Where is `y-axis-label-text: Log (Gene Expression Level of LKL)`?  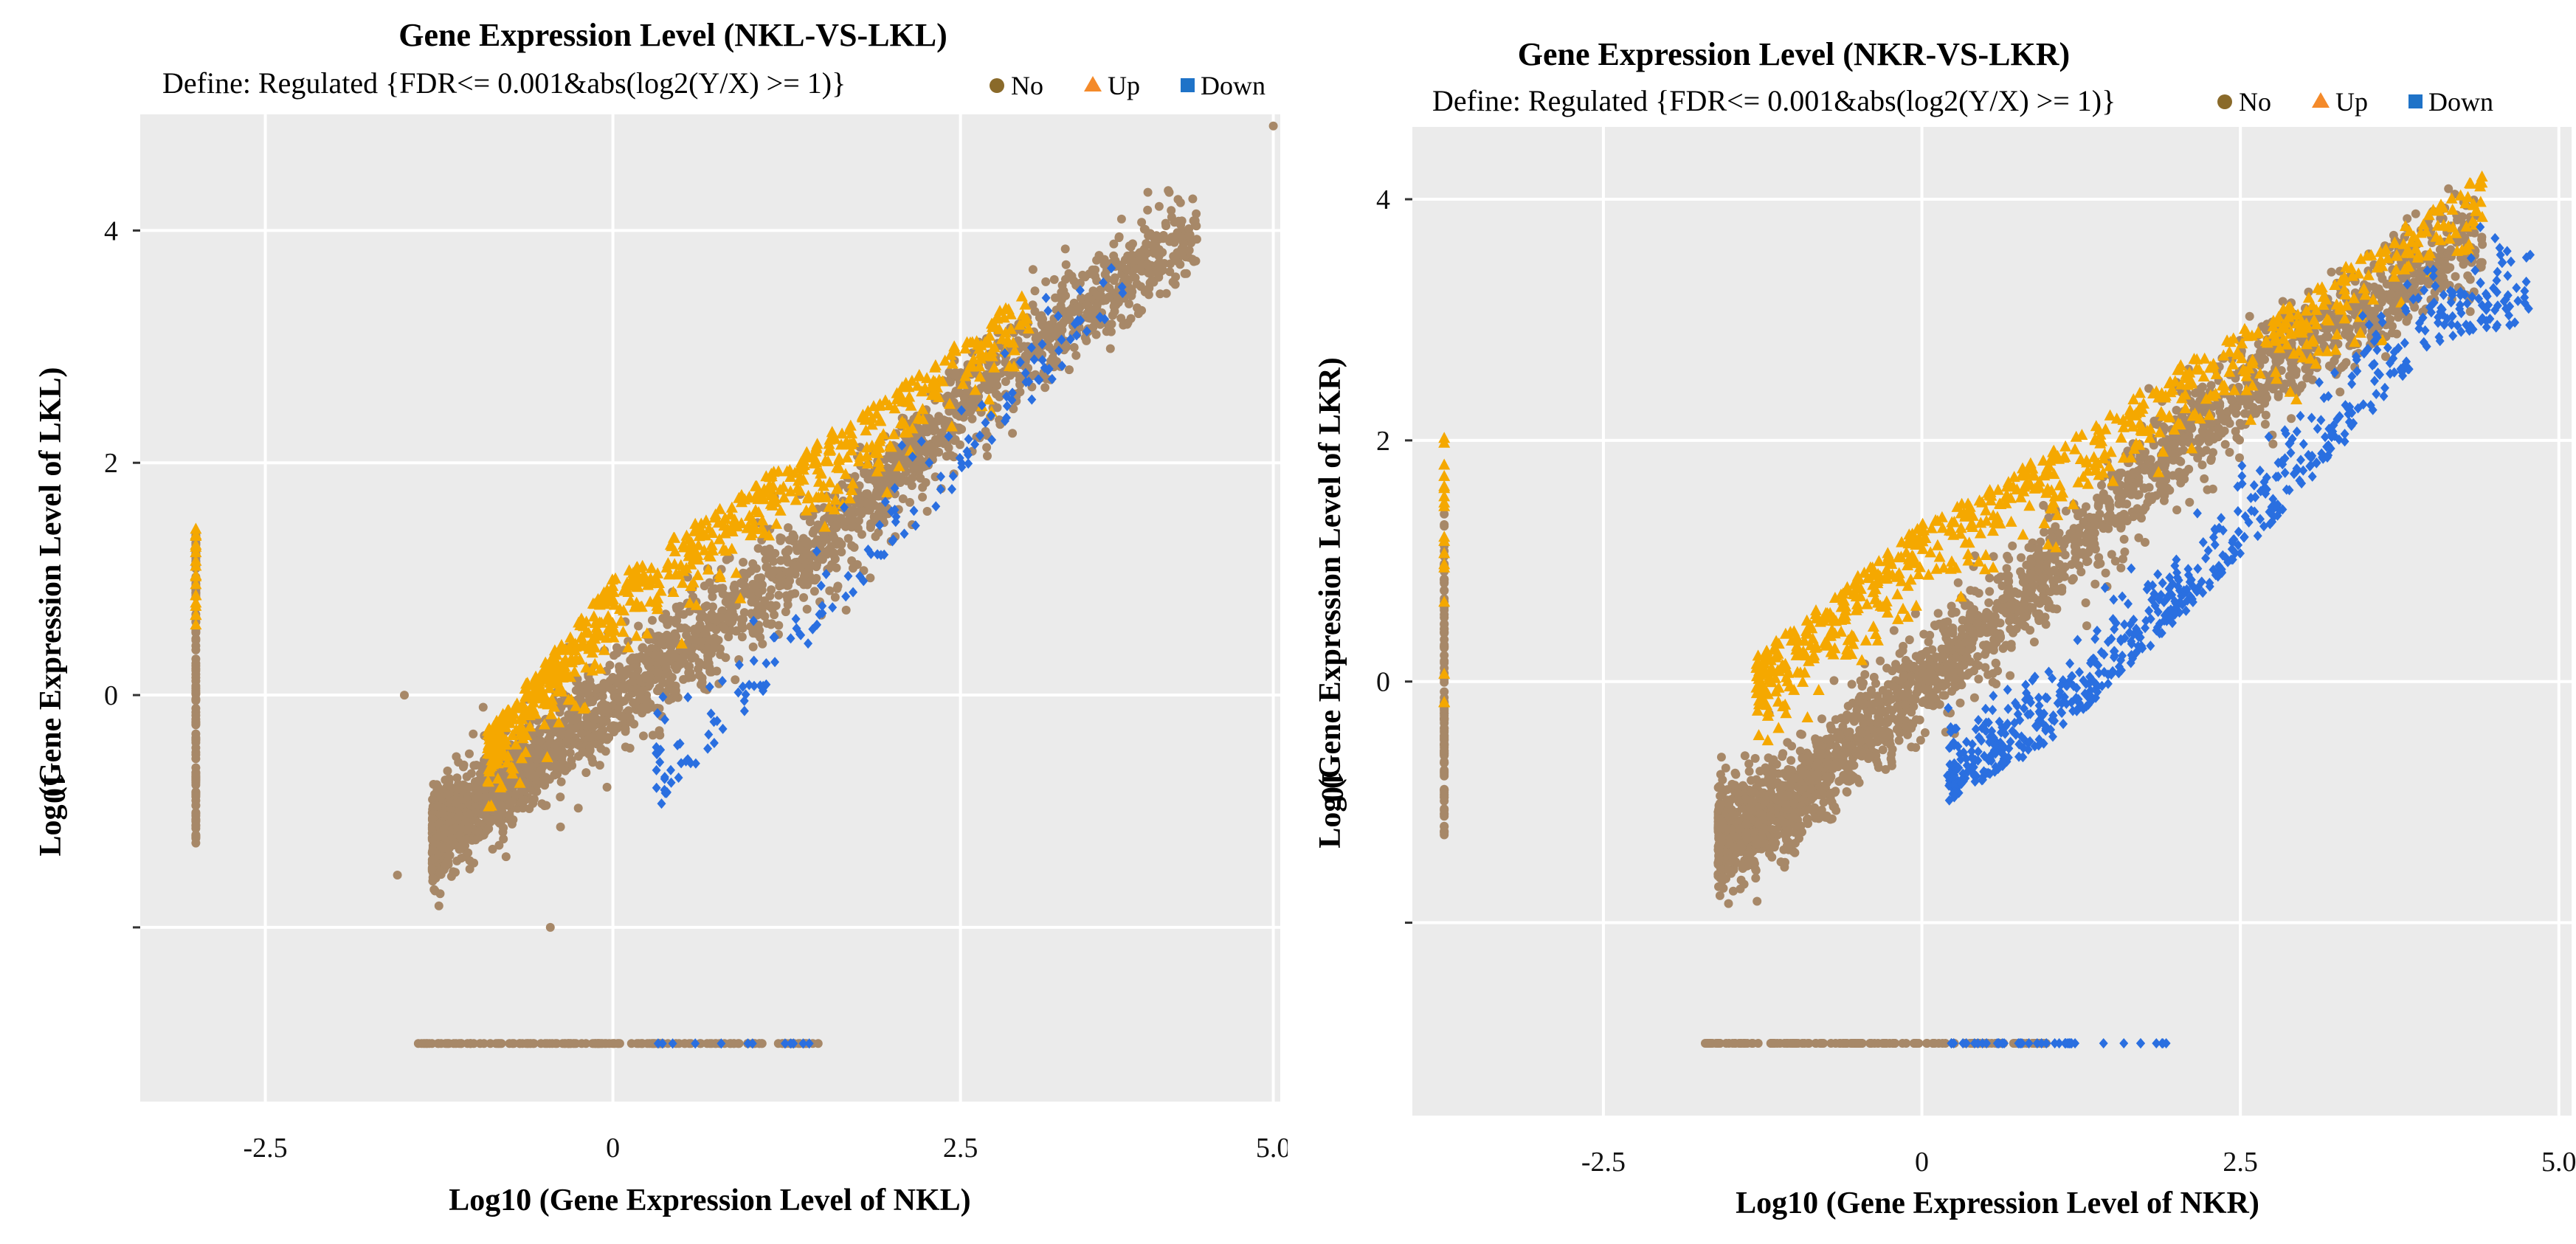
y-axis-label-text: Log (Gene Expression Level of LKL) is located at coordinates (51, 611).